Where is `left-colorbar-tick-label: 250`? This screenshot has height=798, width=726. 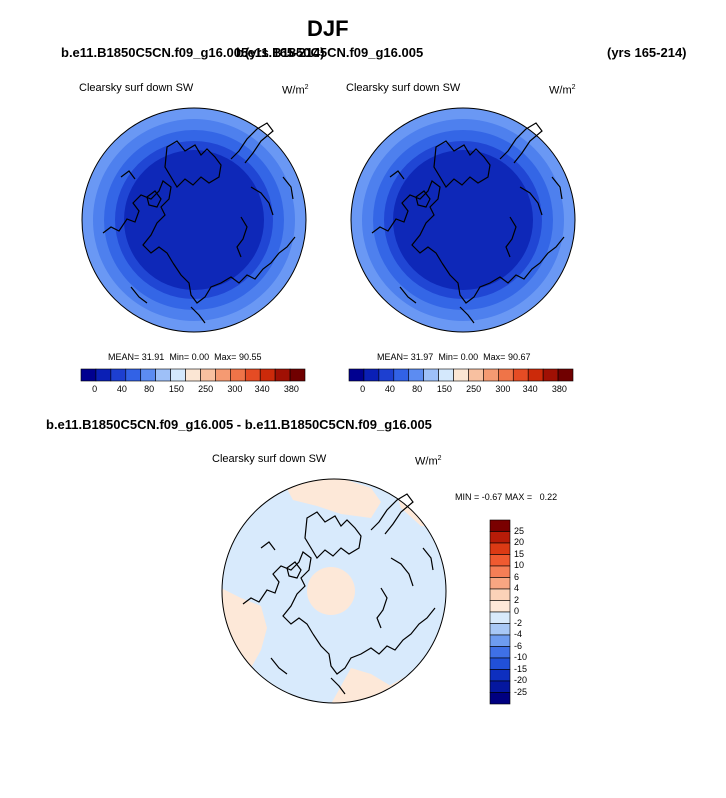
left-colorbar-tick-label: 250 is located at coordinates (206, 389).